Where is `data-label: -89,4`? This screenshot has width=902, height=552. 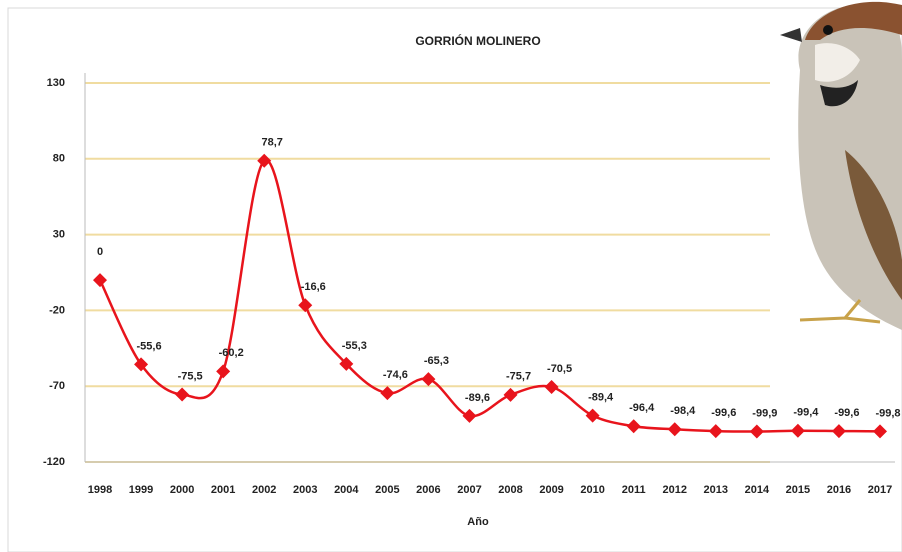
data-label: -89,4 is located at coordinates (601, 398).